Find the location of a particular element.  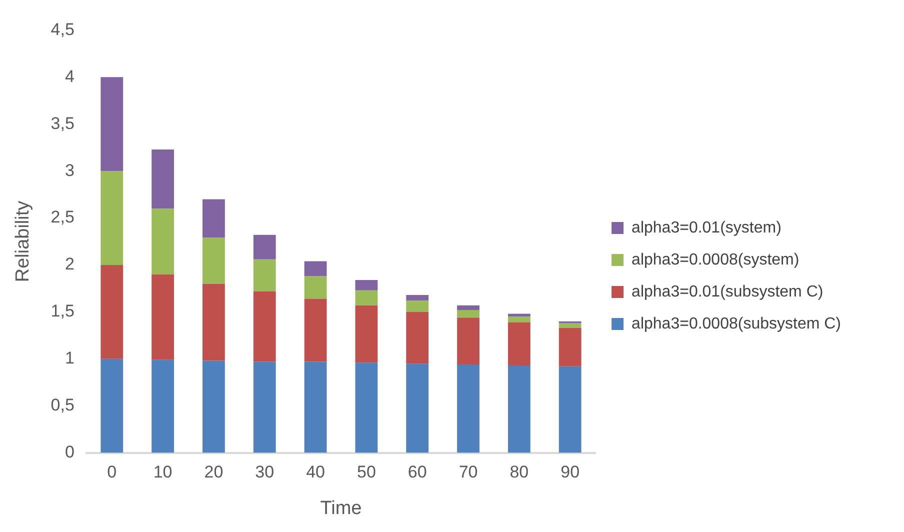

y-axis-title: Reliability is located at coordinates (23, 241).